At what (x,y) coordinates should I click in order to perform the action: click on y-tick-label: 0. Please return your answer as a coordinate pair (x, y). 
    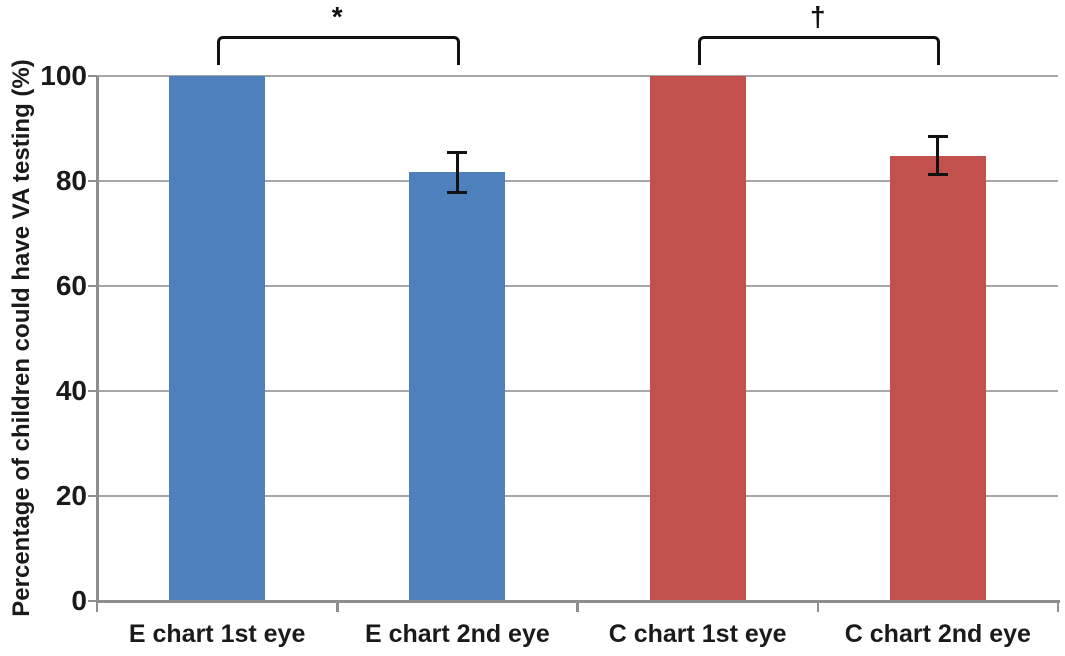
    Looking at the image, I should click on (79, 600).